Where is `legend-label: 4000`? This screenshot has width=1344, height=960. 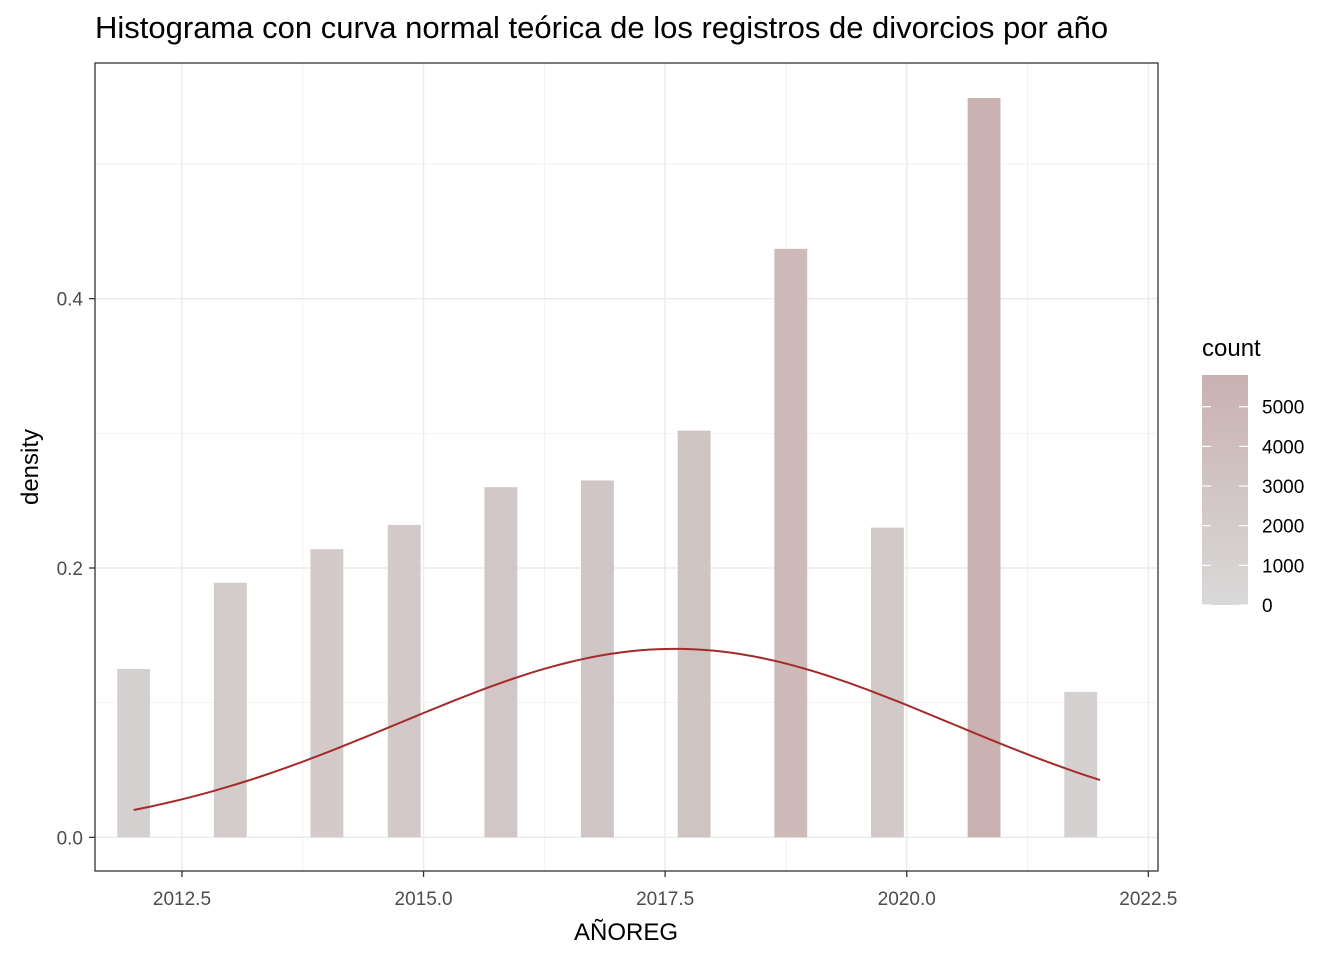 legend-label: 4000 is located at coordinates (1283, 447).